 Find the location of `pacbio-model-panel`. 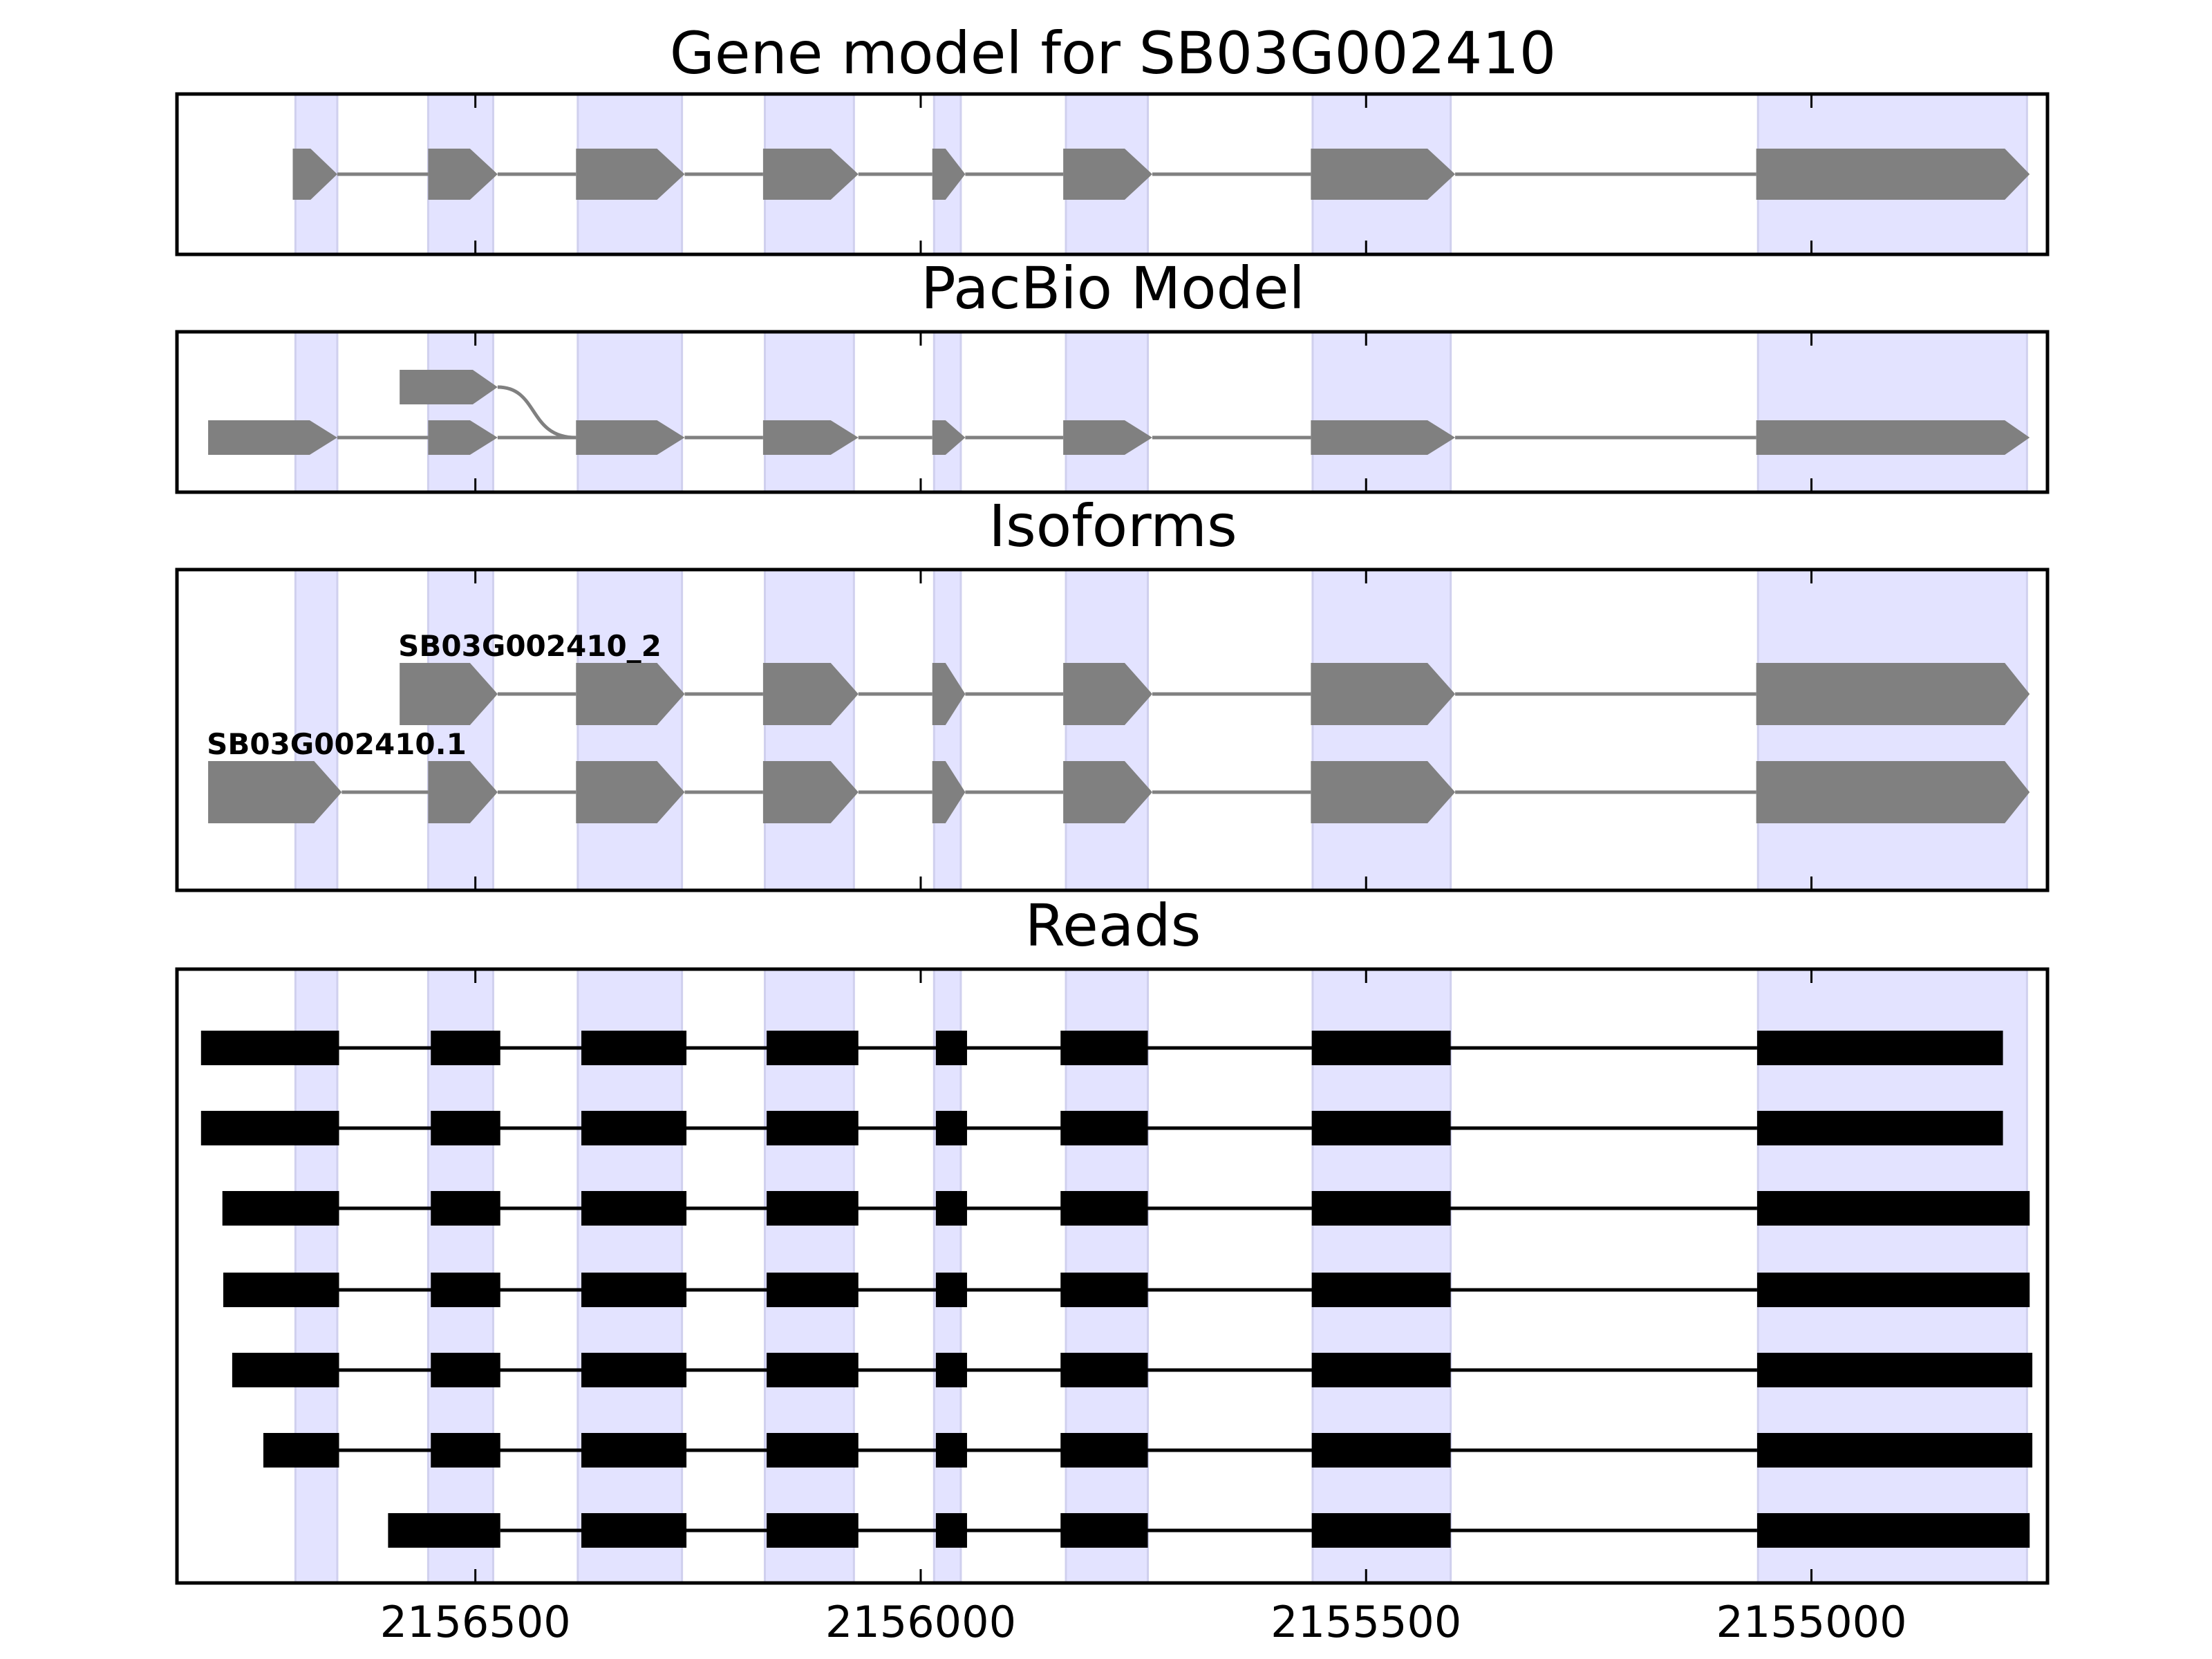

pacbio-model-panel is located at coordinates (1112, 412).